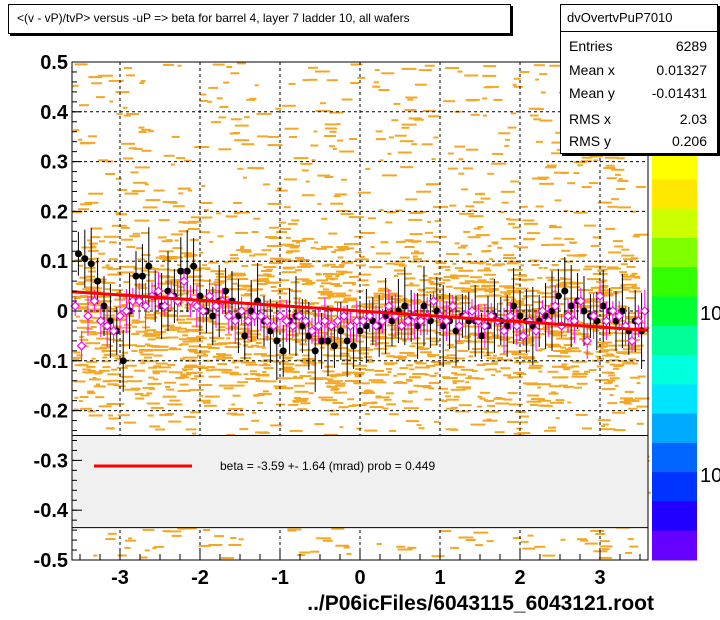 The height and width of the screenshot is (620, 720). What do you see at coordinates (54, 262) in the screenshot?
I see `y-tick-label: 0.1` at bounding box center [54, 262].